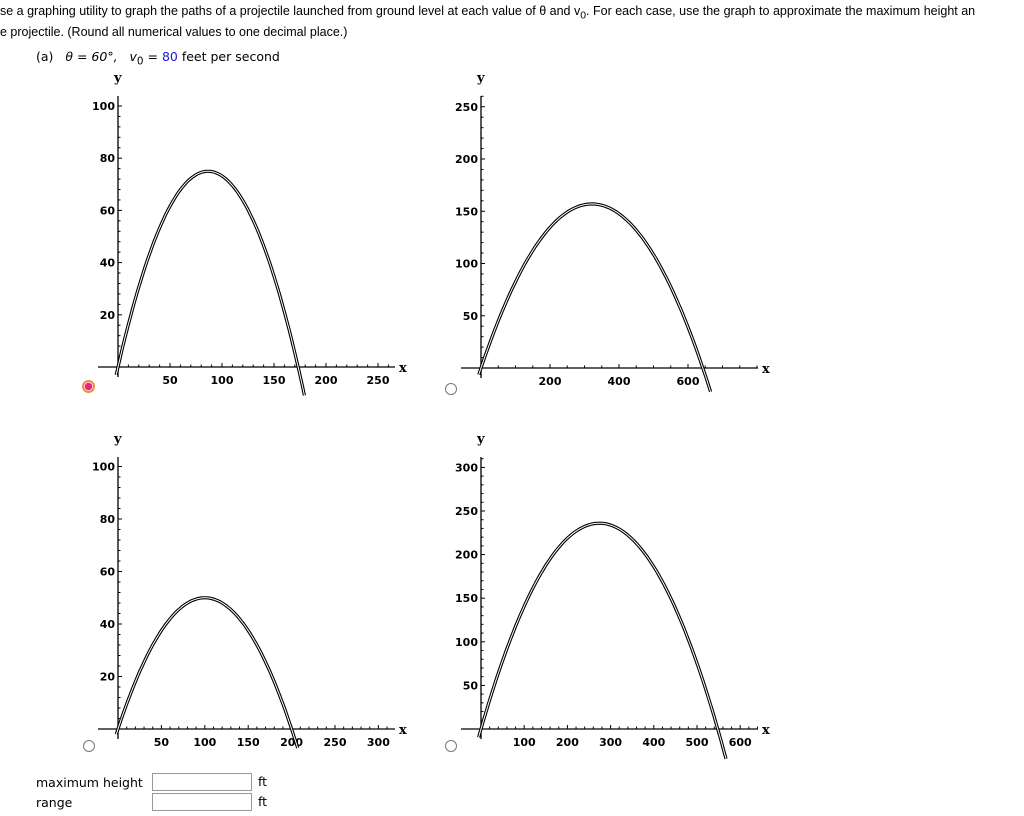 This screenshot has width=1024, height=816. Describe the element at coordinates (89, 782) in the screenshot. I see `max-height-label: maximum height` at that location.